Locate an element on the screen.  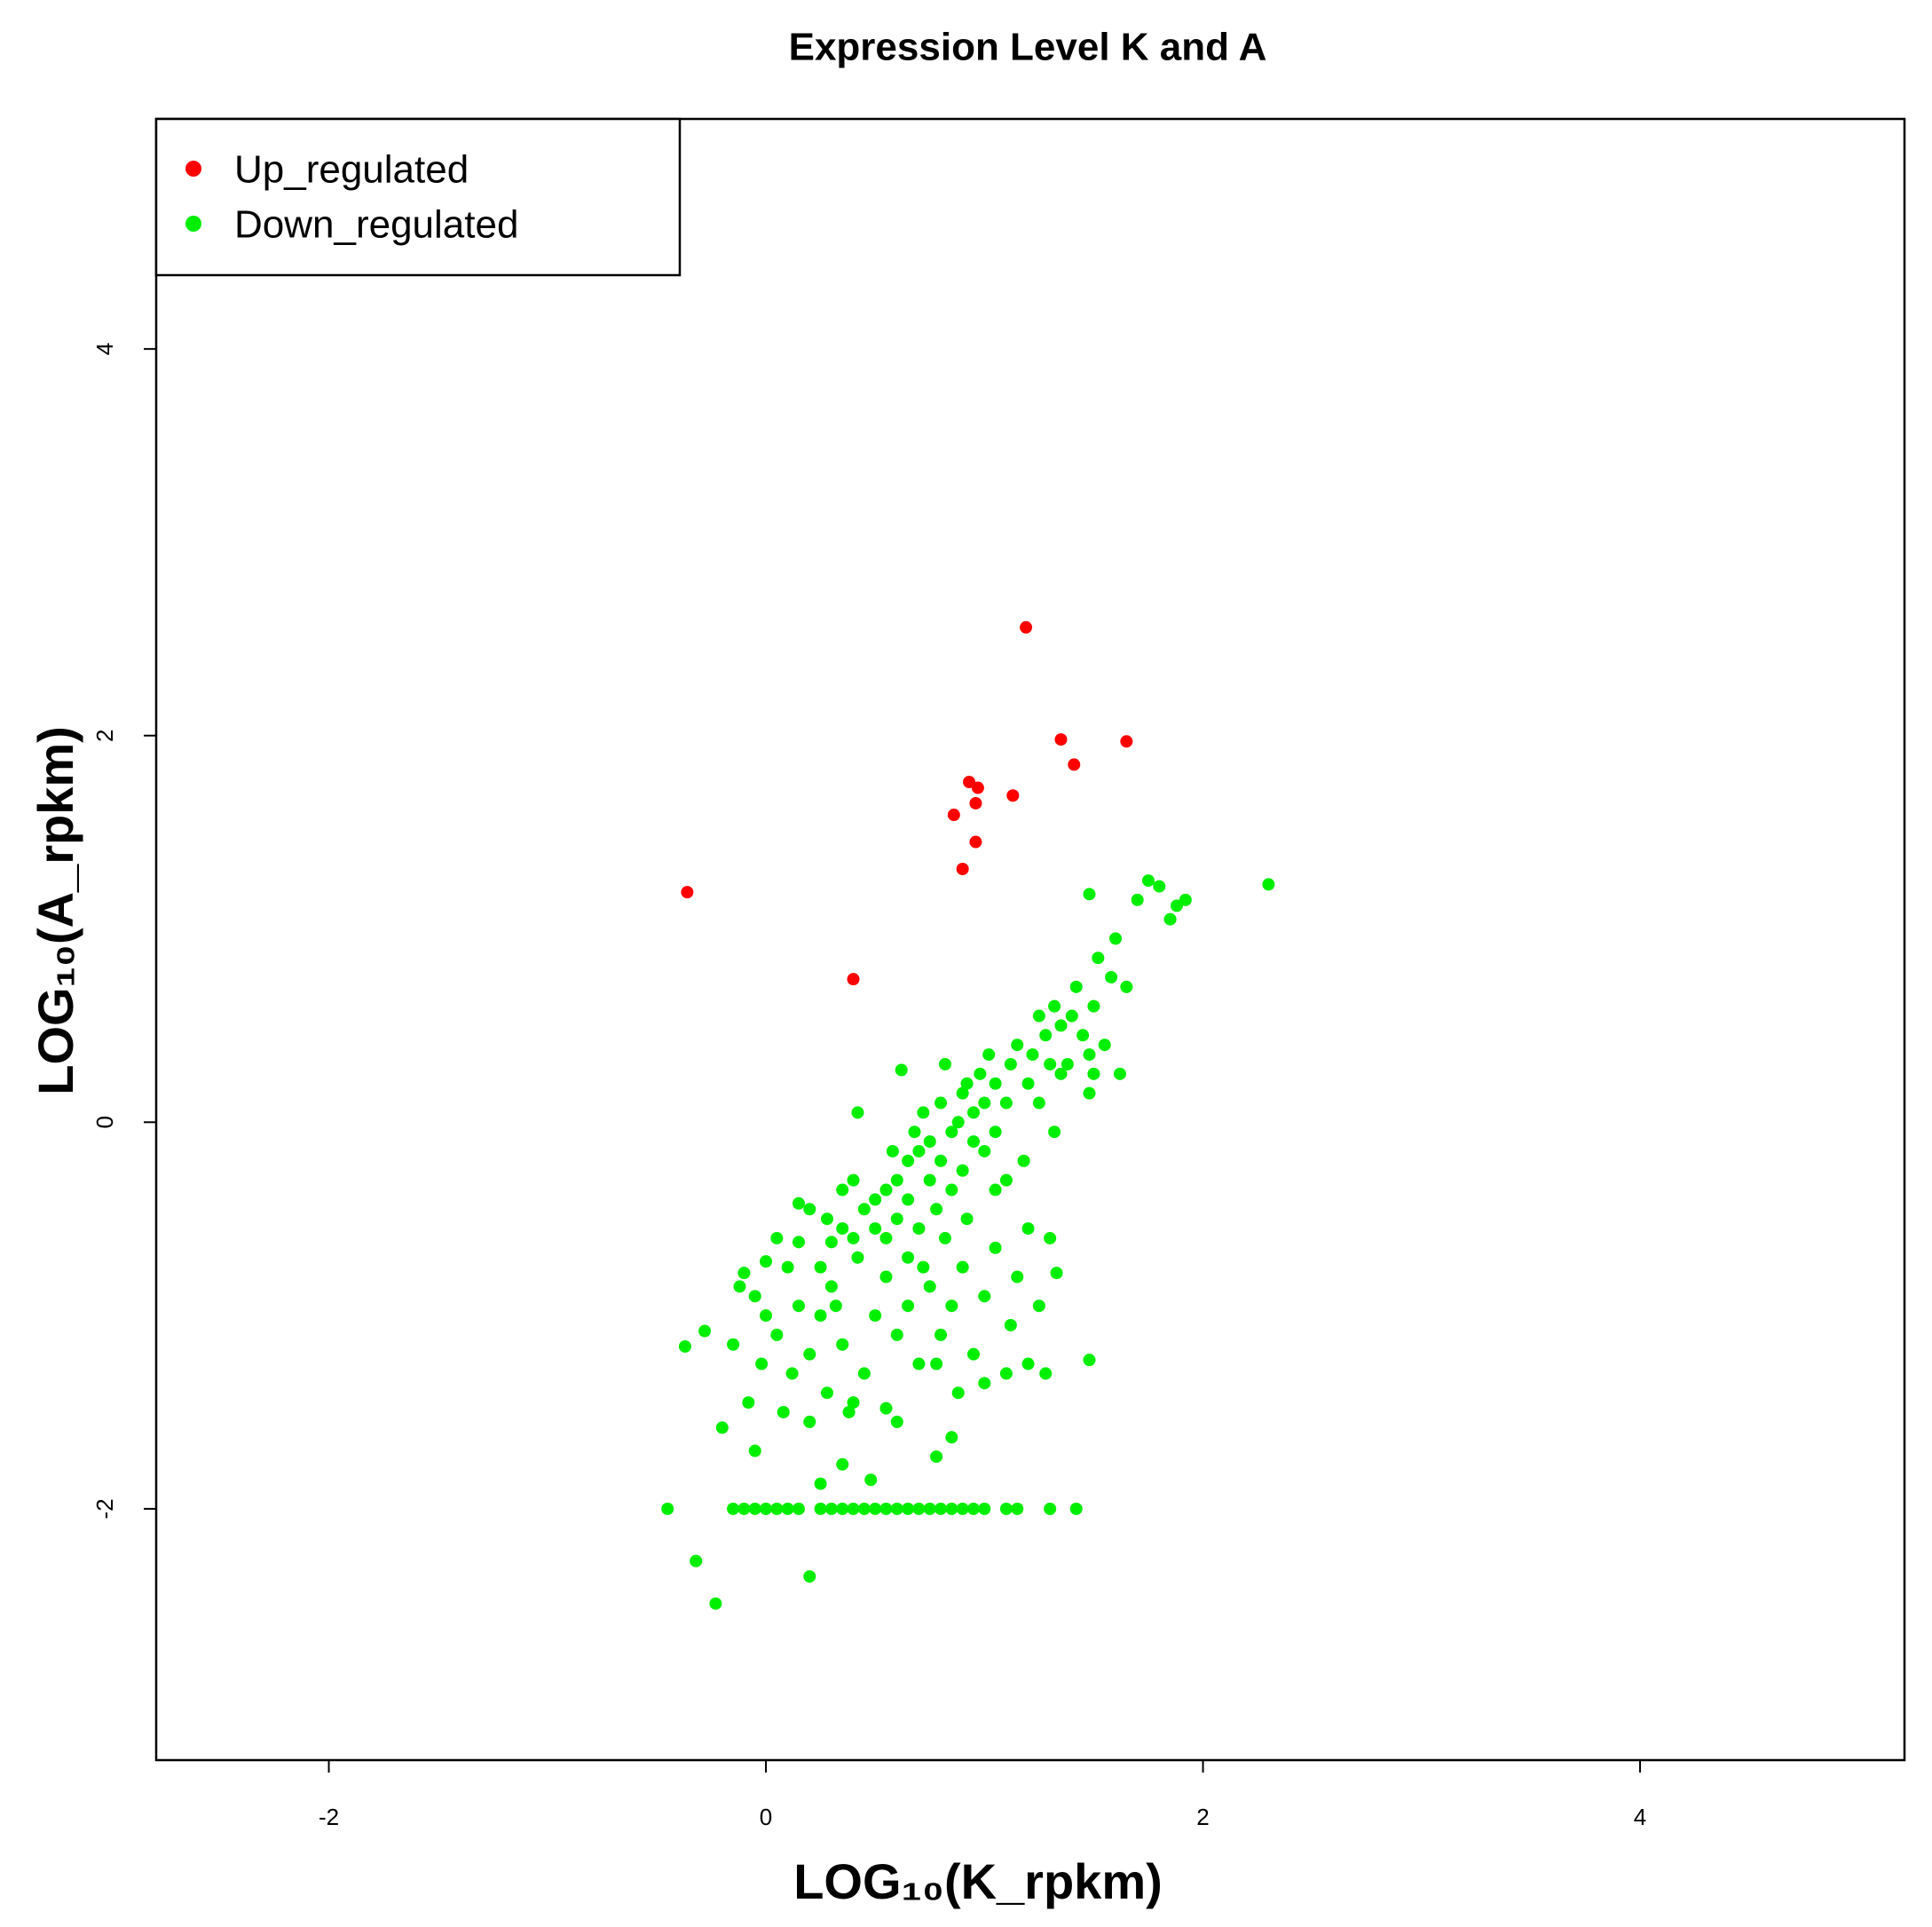
chart-title: Expression Level K and A is located at coordinates (1028, 47).